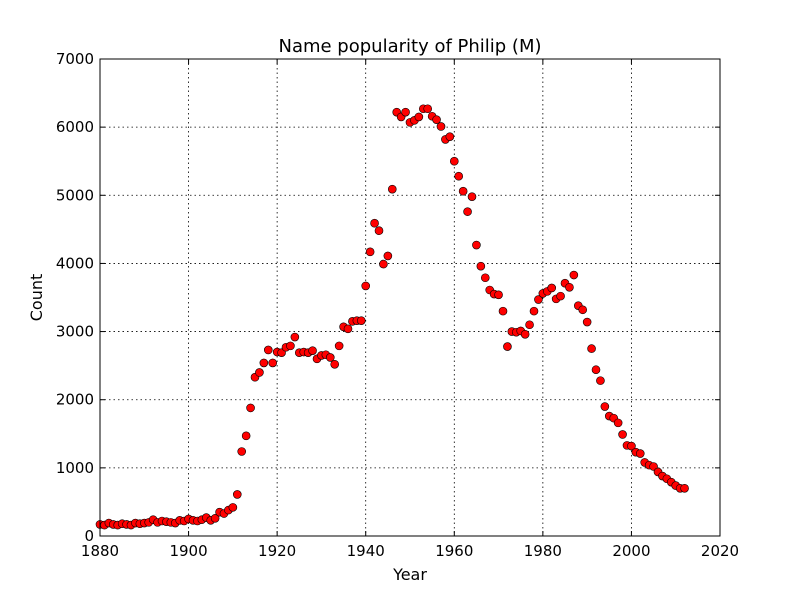 The image size is (800, 595). What do you see at coordinates (75, 400) in the screenshot?
I see `y-tick-label: 2000` at bounding box center [75, 400].